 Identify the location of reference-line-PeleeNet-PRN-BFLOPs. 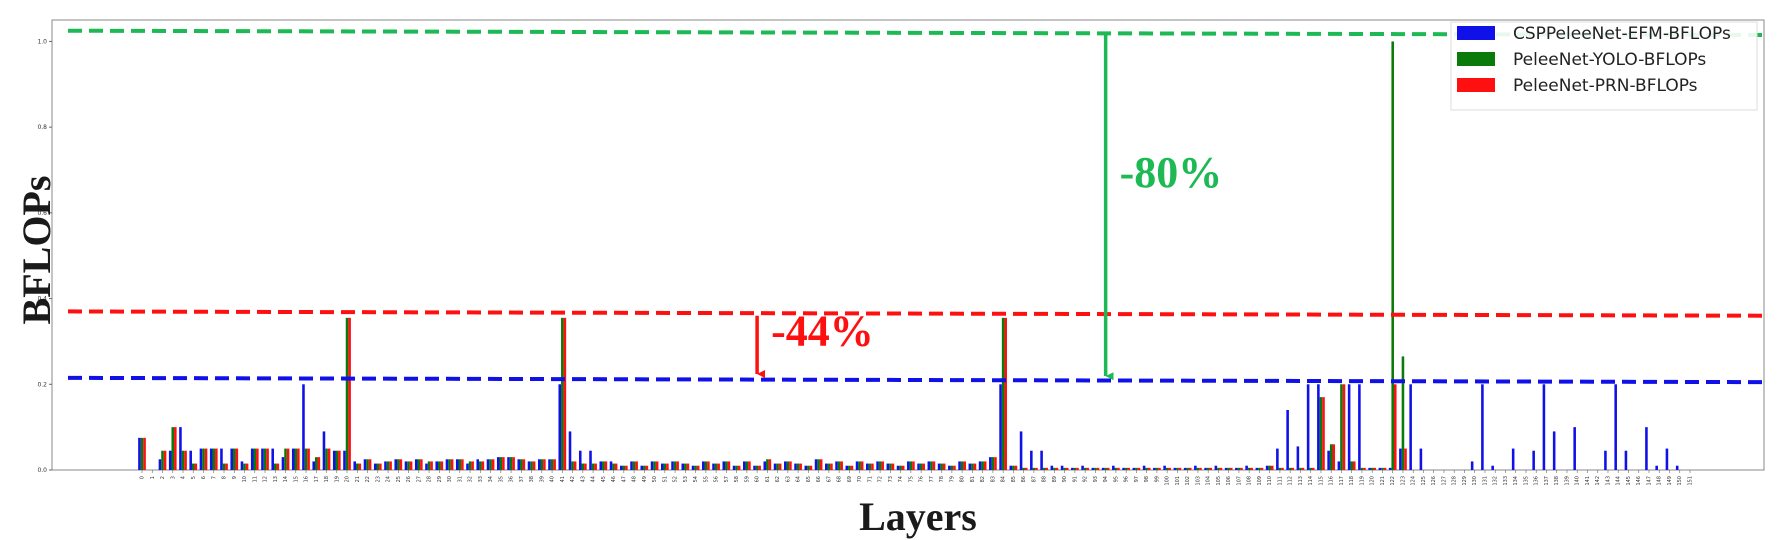
(916, 313).